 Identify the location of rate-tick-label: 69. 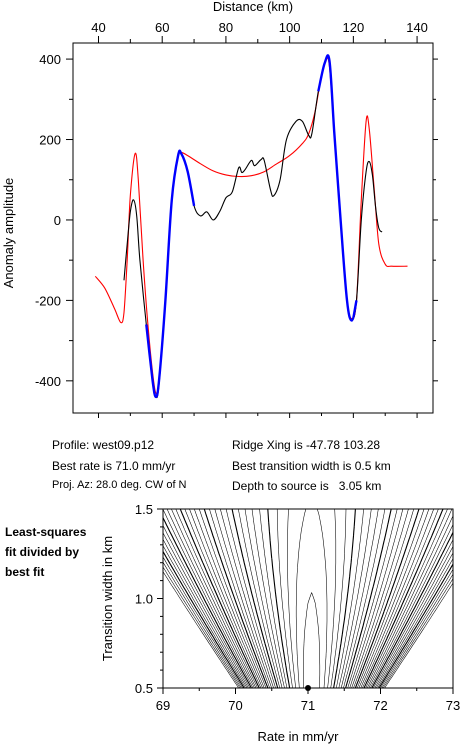
(163, 705).